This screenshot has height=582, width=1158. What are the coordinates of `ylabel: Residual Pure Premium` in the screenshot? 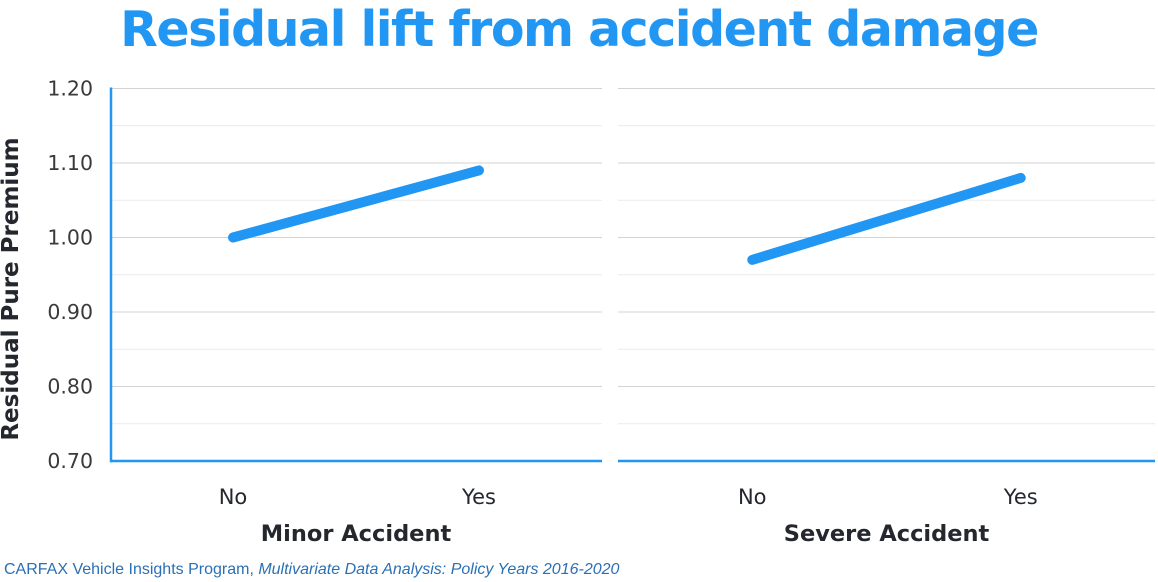 It's located at (12, 288).